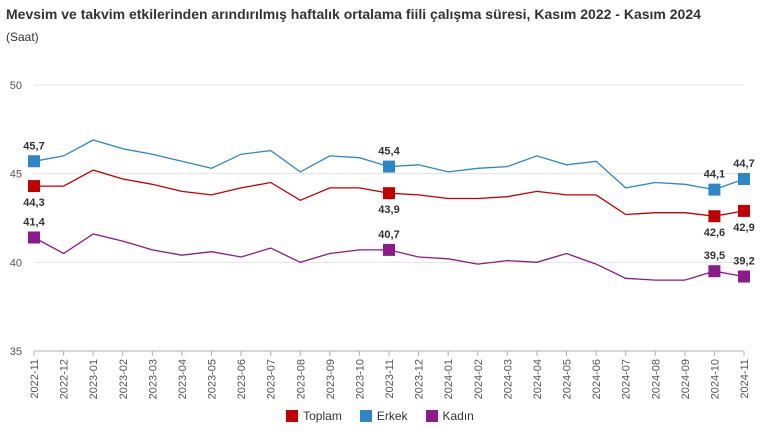  What do you see at coordinates (479, 379) in the screenshot?
I see `x-tick-label: 2024-02` at bounding box center [479, 379].